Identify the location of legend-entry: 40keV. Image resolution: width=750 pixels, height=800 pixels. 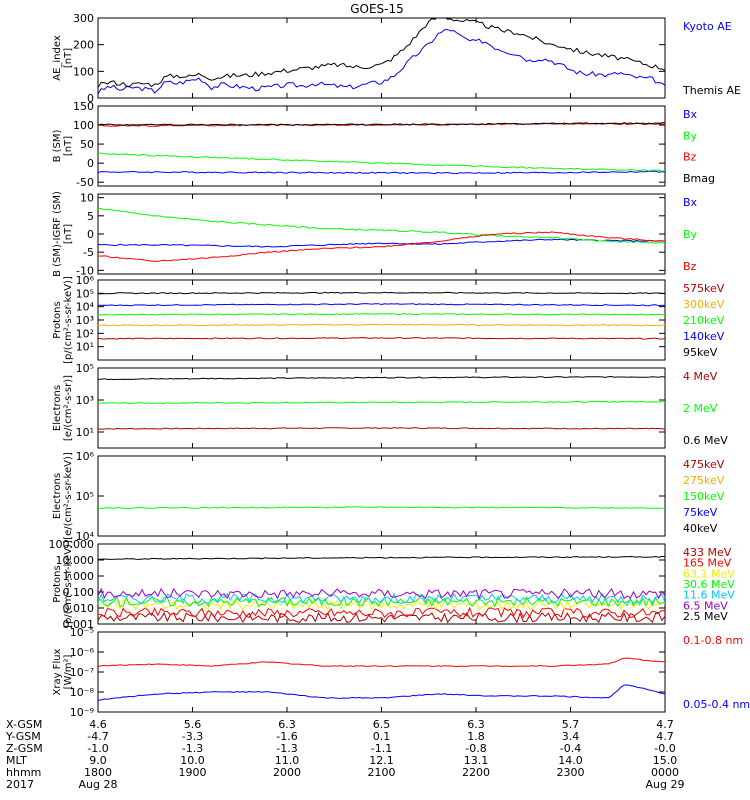
(700, 528).